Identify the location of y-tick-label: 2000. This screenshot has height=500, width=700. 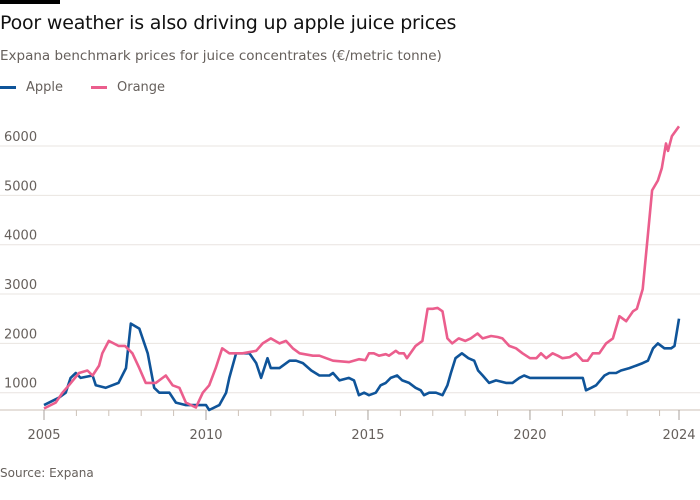
(20, 334).